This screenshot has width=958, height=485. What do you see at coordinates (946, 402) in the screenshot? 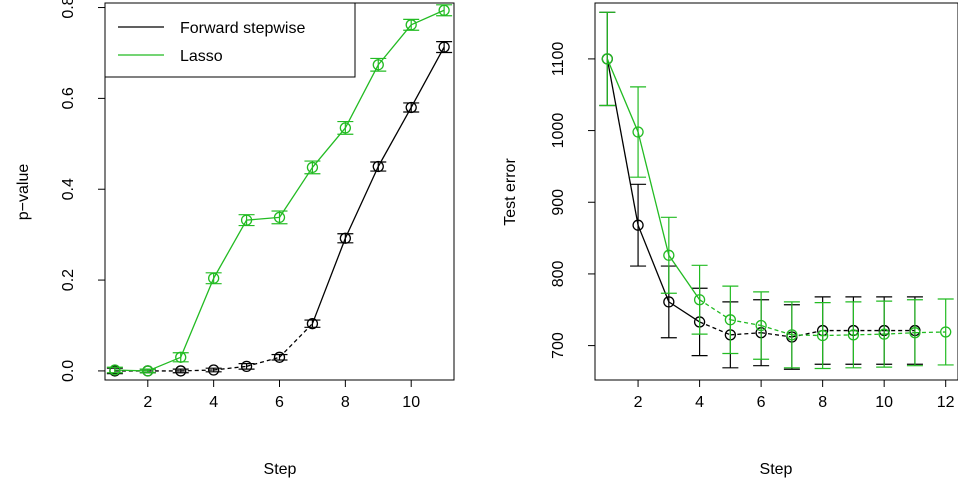
I see `x-tick-label: 12` at bounding box center [946, 402].